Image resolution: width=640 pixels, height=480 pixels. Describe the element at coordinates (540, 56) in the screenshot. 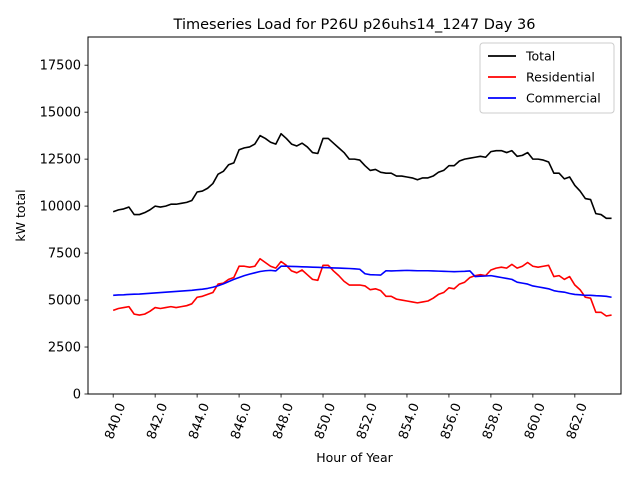

I see `legend-label-total: Total` at that location.